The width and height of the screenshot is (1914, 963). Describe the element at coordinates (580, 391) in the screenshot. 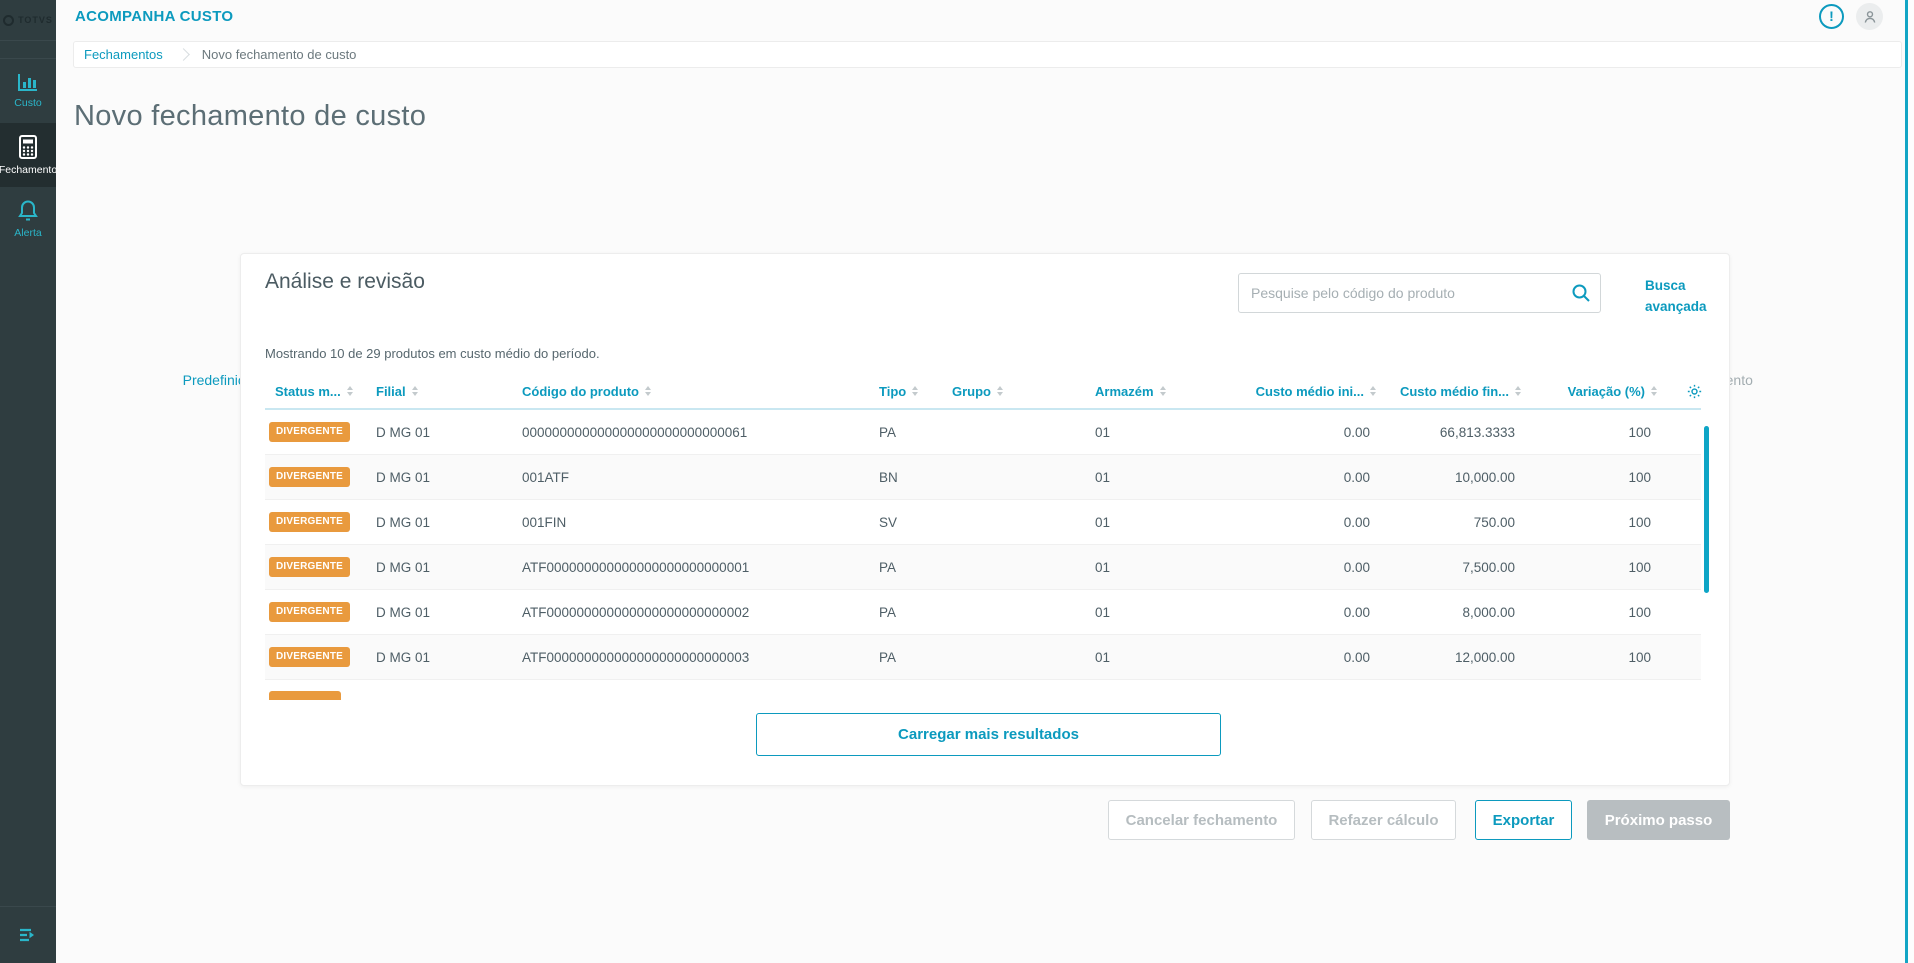

I see `column-label: Código do produto` at that location.